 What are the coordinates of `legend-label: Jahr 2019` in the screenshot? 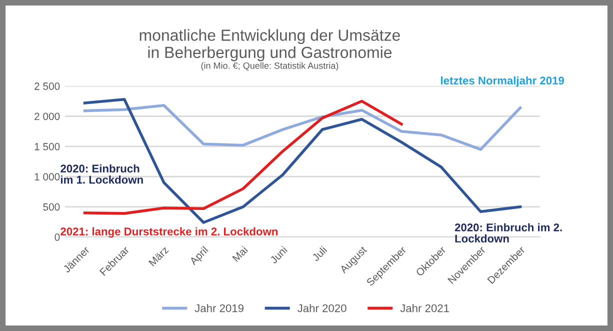 It's located at (219, 308).